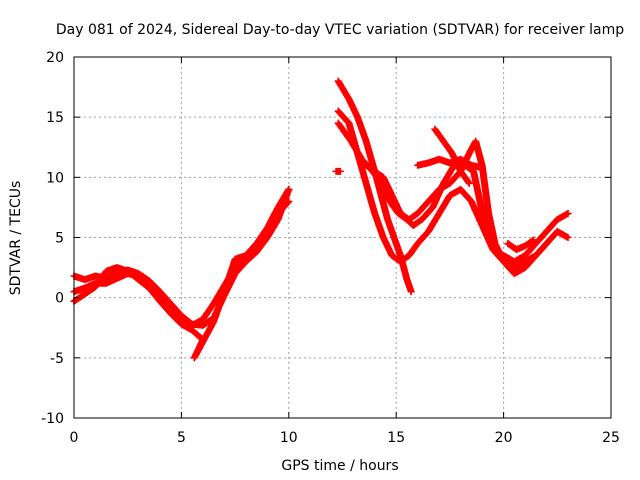  Describe the element at coordinates (289, 438) in the screenshot. I see `x-tick-label: 10` at that location.